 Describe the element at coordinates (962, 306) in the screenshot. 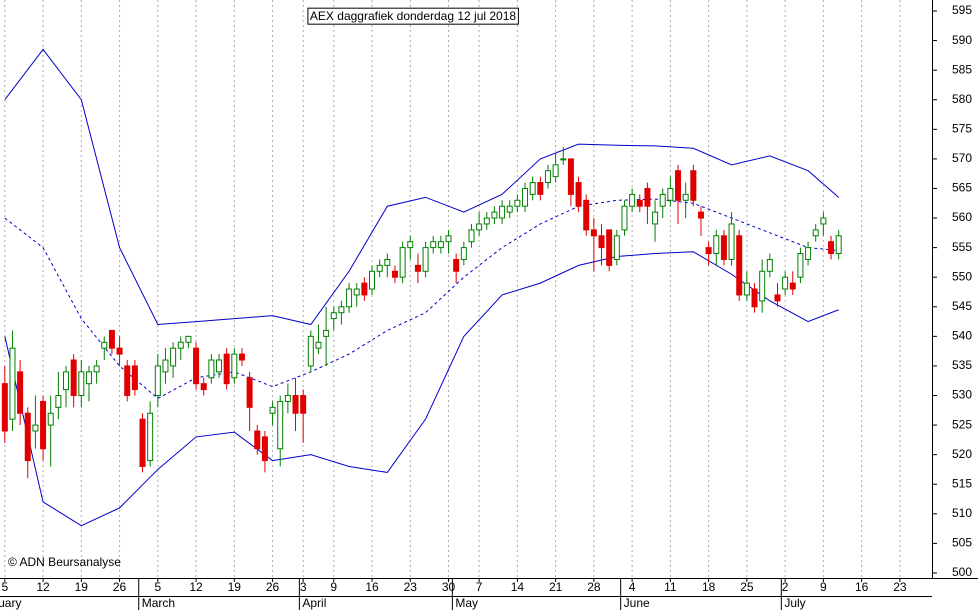

I see `y-tick-label: 545` at that location.